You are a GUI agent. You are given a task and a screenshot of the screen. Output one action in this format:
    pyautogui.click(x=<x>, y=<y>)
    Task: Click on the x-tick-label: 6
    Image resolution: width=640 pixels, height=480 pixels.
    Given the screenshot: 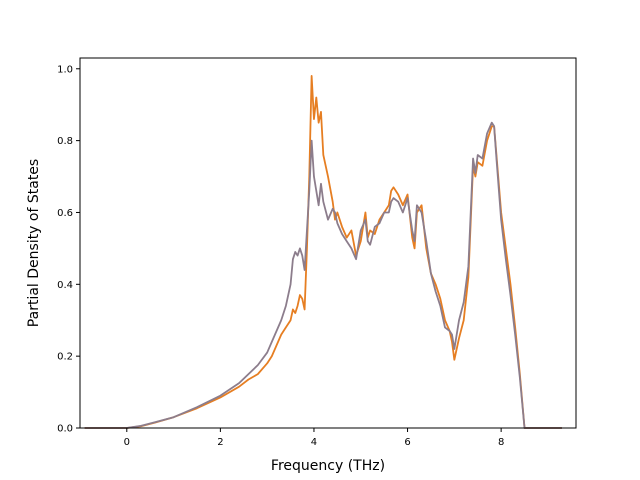 What is the action you would take?
    pyautogui.click(x=407, y=442)
    